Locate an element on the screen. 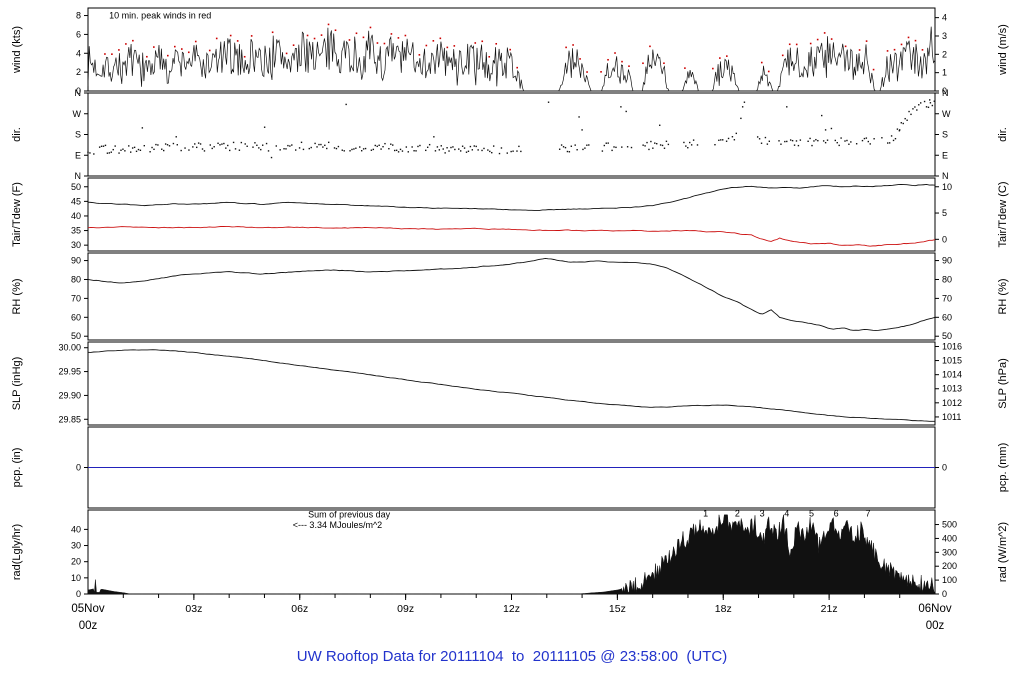 This screenshot has height=700, width=1024. svg-text: 29.85 is located at coordinates (69, 419).